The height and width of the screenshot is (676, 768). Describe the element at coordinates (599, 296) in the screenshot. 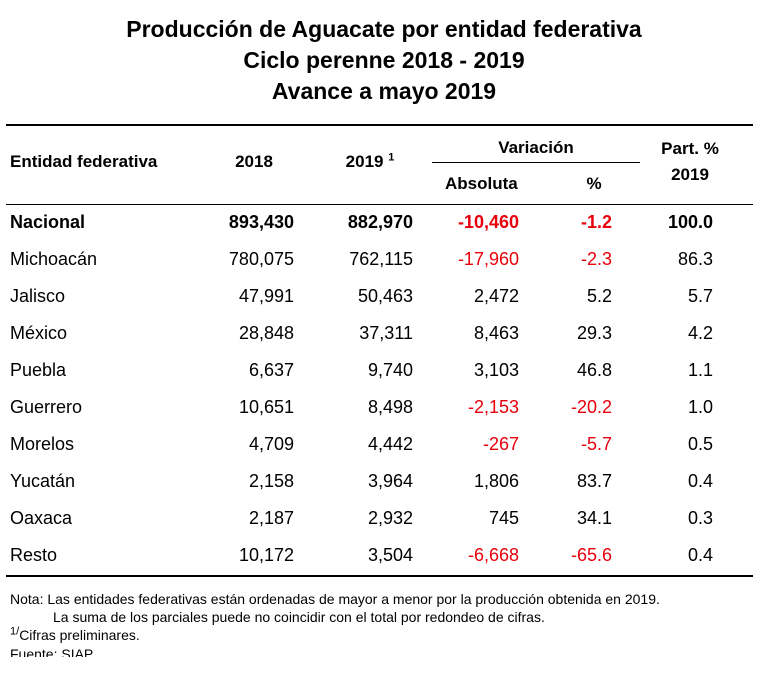

I see `cell-pct: 5.2` at that location.